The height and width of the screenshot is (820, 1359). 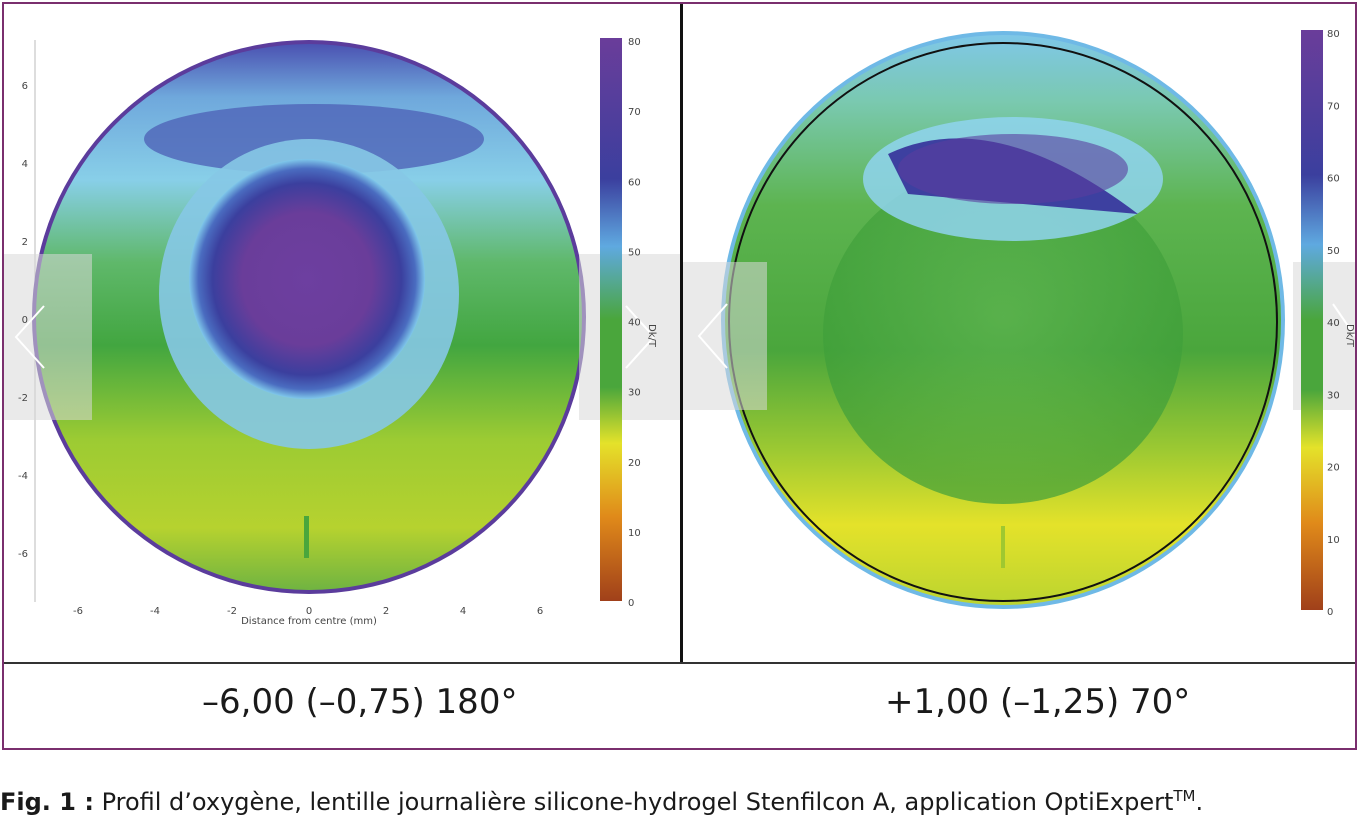 What do you see at coordinates (611, 319) in the screenshot?
I see `left-colorbar` at bounding box center [611, 319].